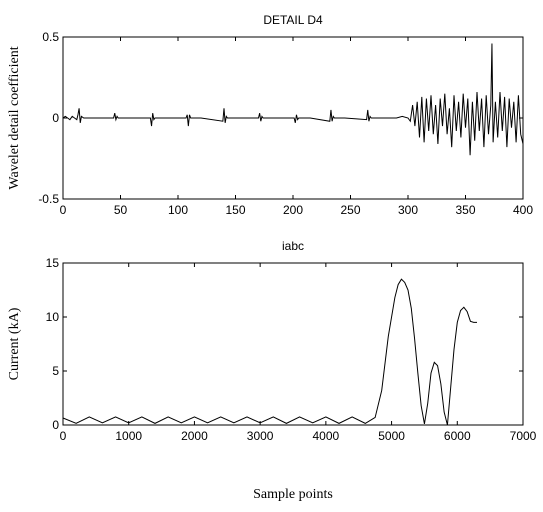 This screenshot has height=512, width=543. What do you see at coordinates (14, 343) in the screenshot?
I see `ylabel-bottom: Current (kA)` at bounding box center [14, 343].